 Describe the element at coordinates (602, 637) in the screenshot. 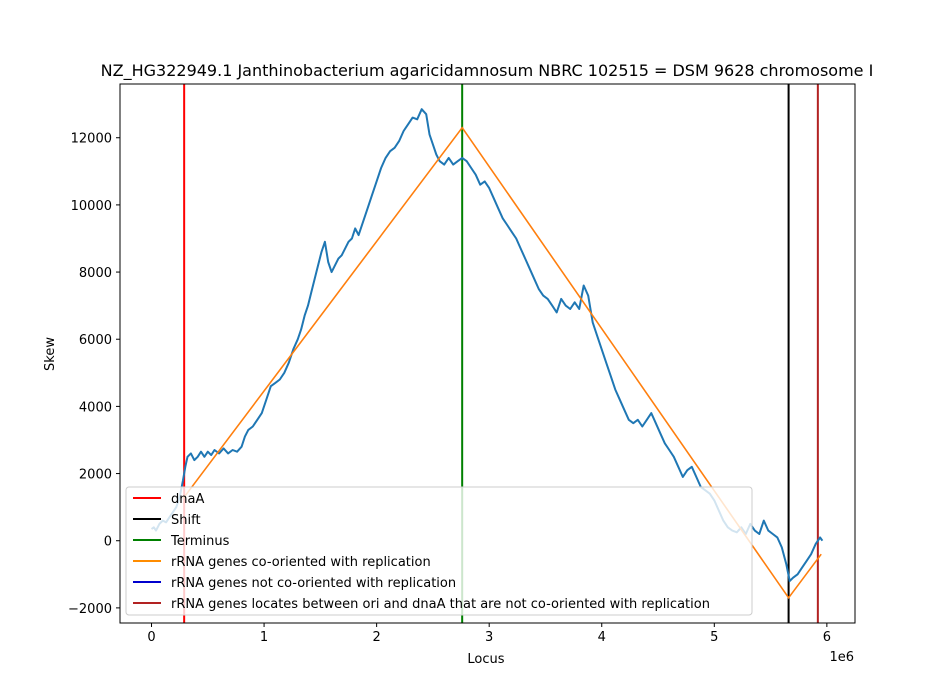

I see `x-tick-label: 4` at that location.